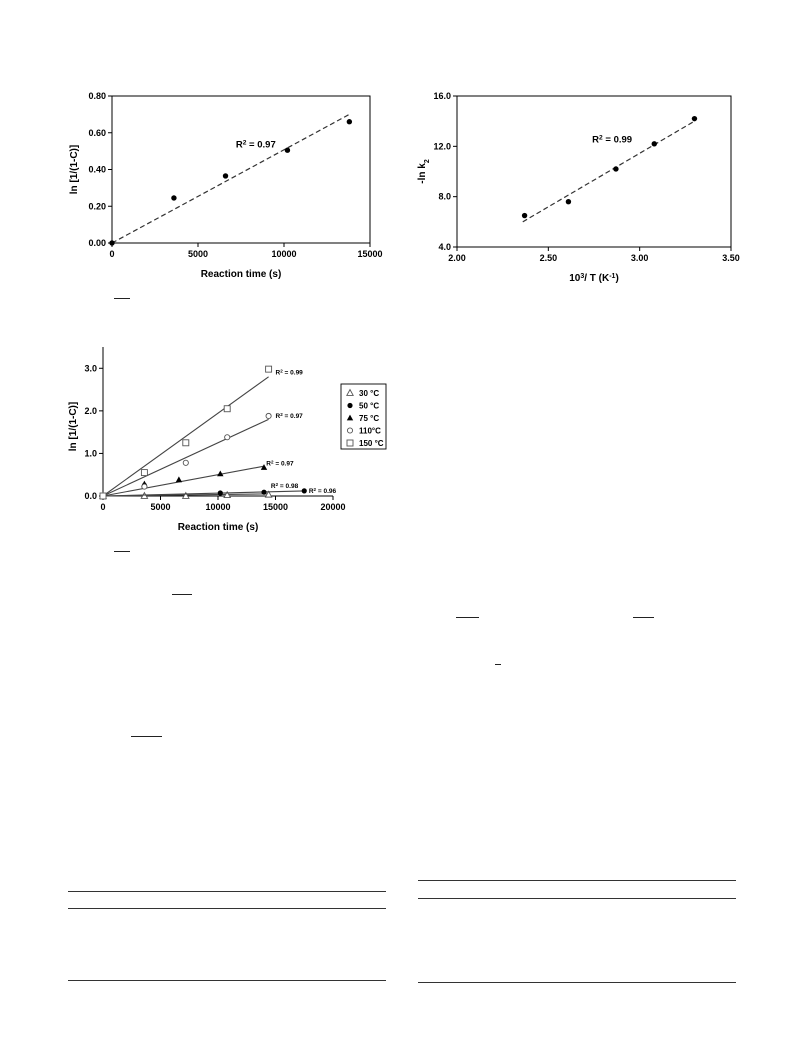 The height and width of the screenshot is (1059, 793). Describe the element at coordinates (97, 96) in the screenshot. I see `y-tick-label: 0.80` at that location.